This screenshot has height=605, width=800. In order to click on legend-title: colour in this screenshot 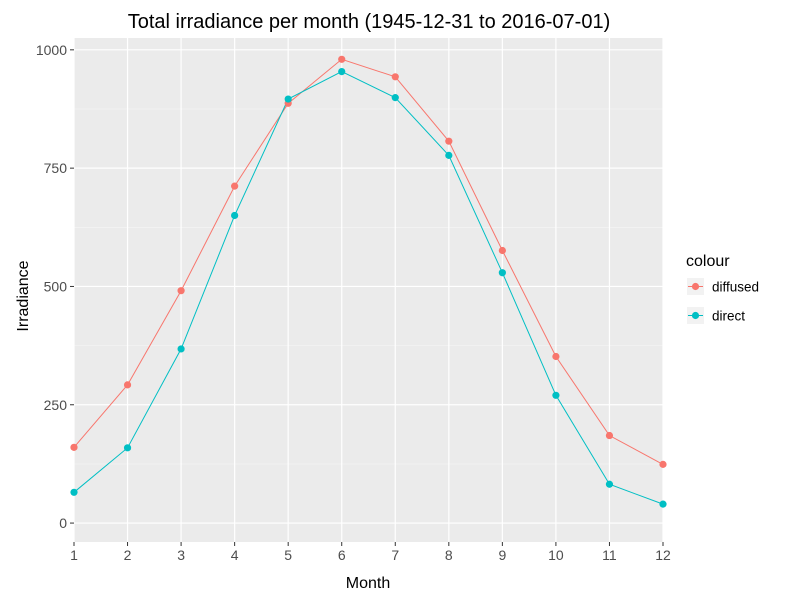, I will do `click(708, 261)`.